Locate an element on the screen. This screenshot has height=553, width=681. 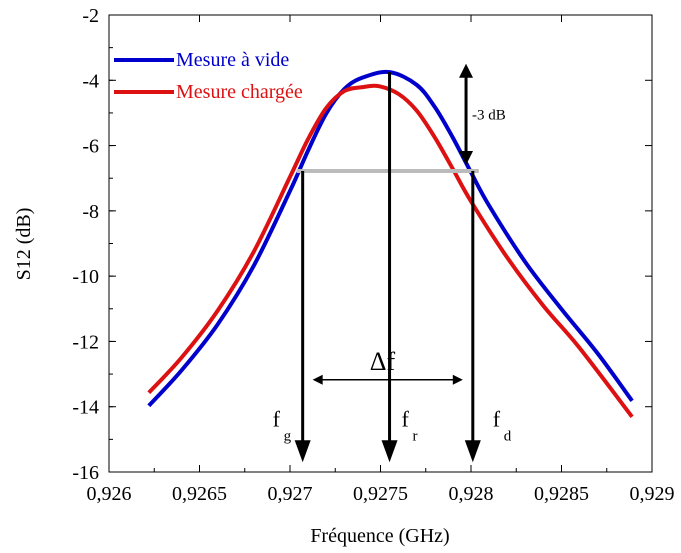
x-tick-label: 0,927 is located at coordinates (290, 494).